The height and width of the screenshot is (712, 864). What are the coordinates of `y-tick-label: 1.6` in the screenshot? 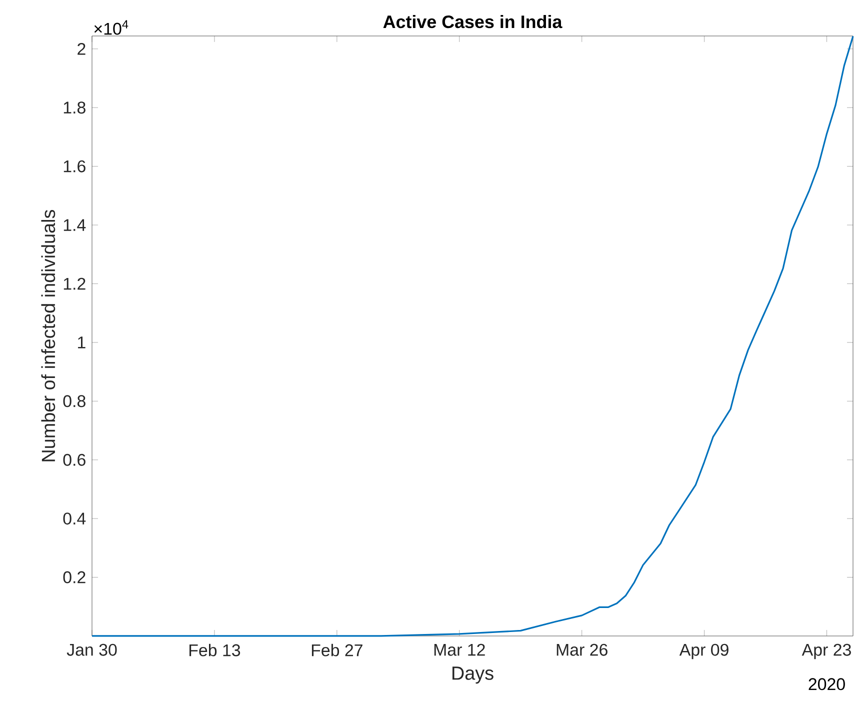 It's located at (75, 166).